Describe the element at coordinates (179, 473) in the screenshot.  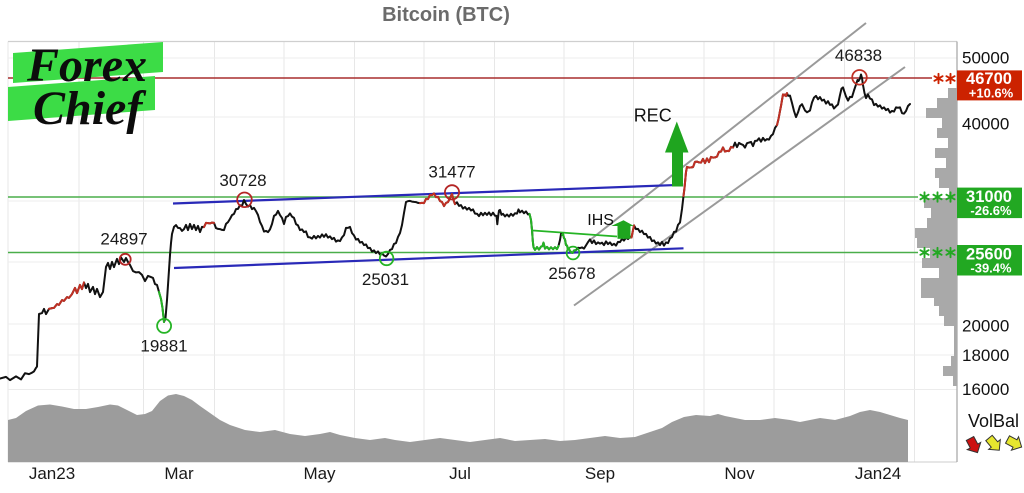
I see `svg-text: Mar` at that location.